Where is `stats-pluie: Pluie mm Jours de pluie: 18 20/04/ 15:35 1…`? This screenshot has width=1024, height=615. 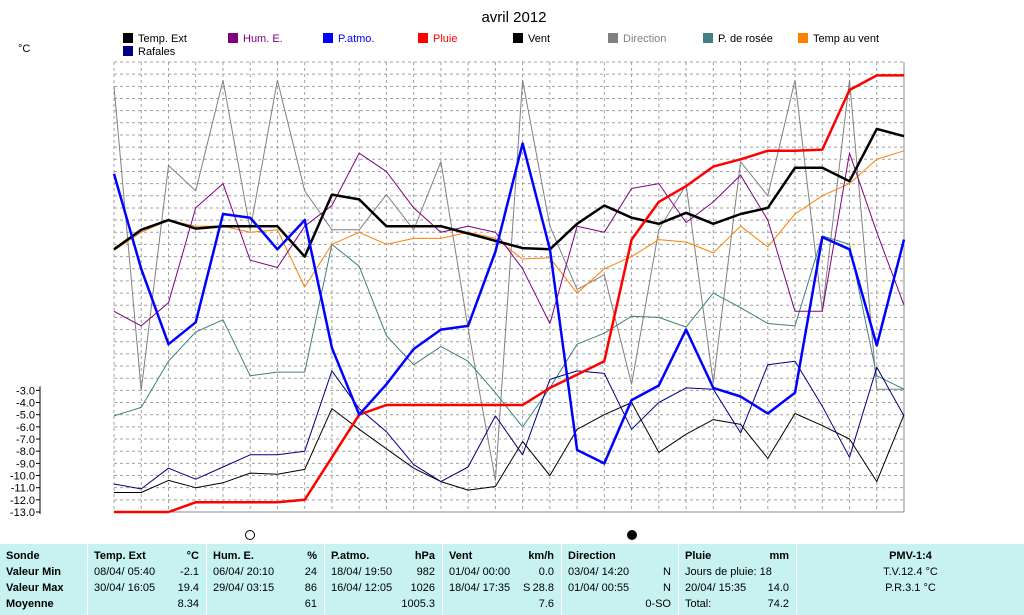 stats-pluie: Pluie mm Jours de pluie: 18 20/04/ 15:35 1… is located at coordinates (737, 579).